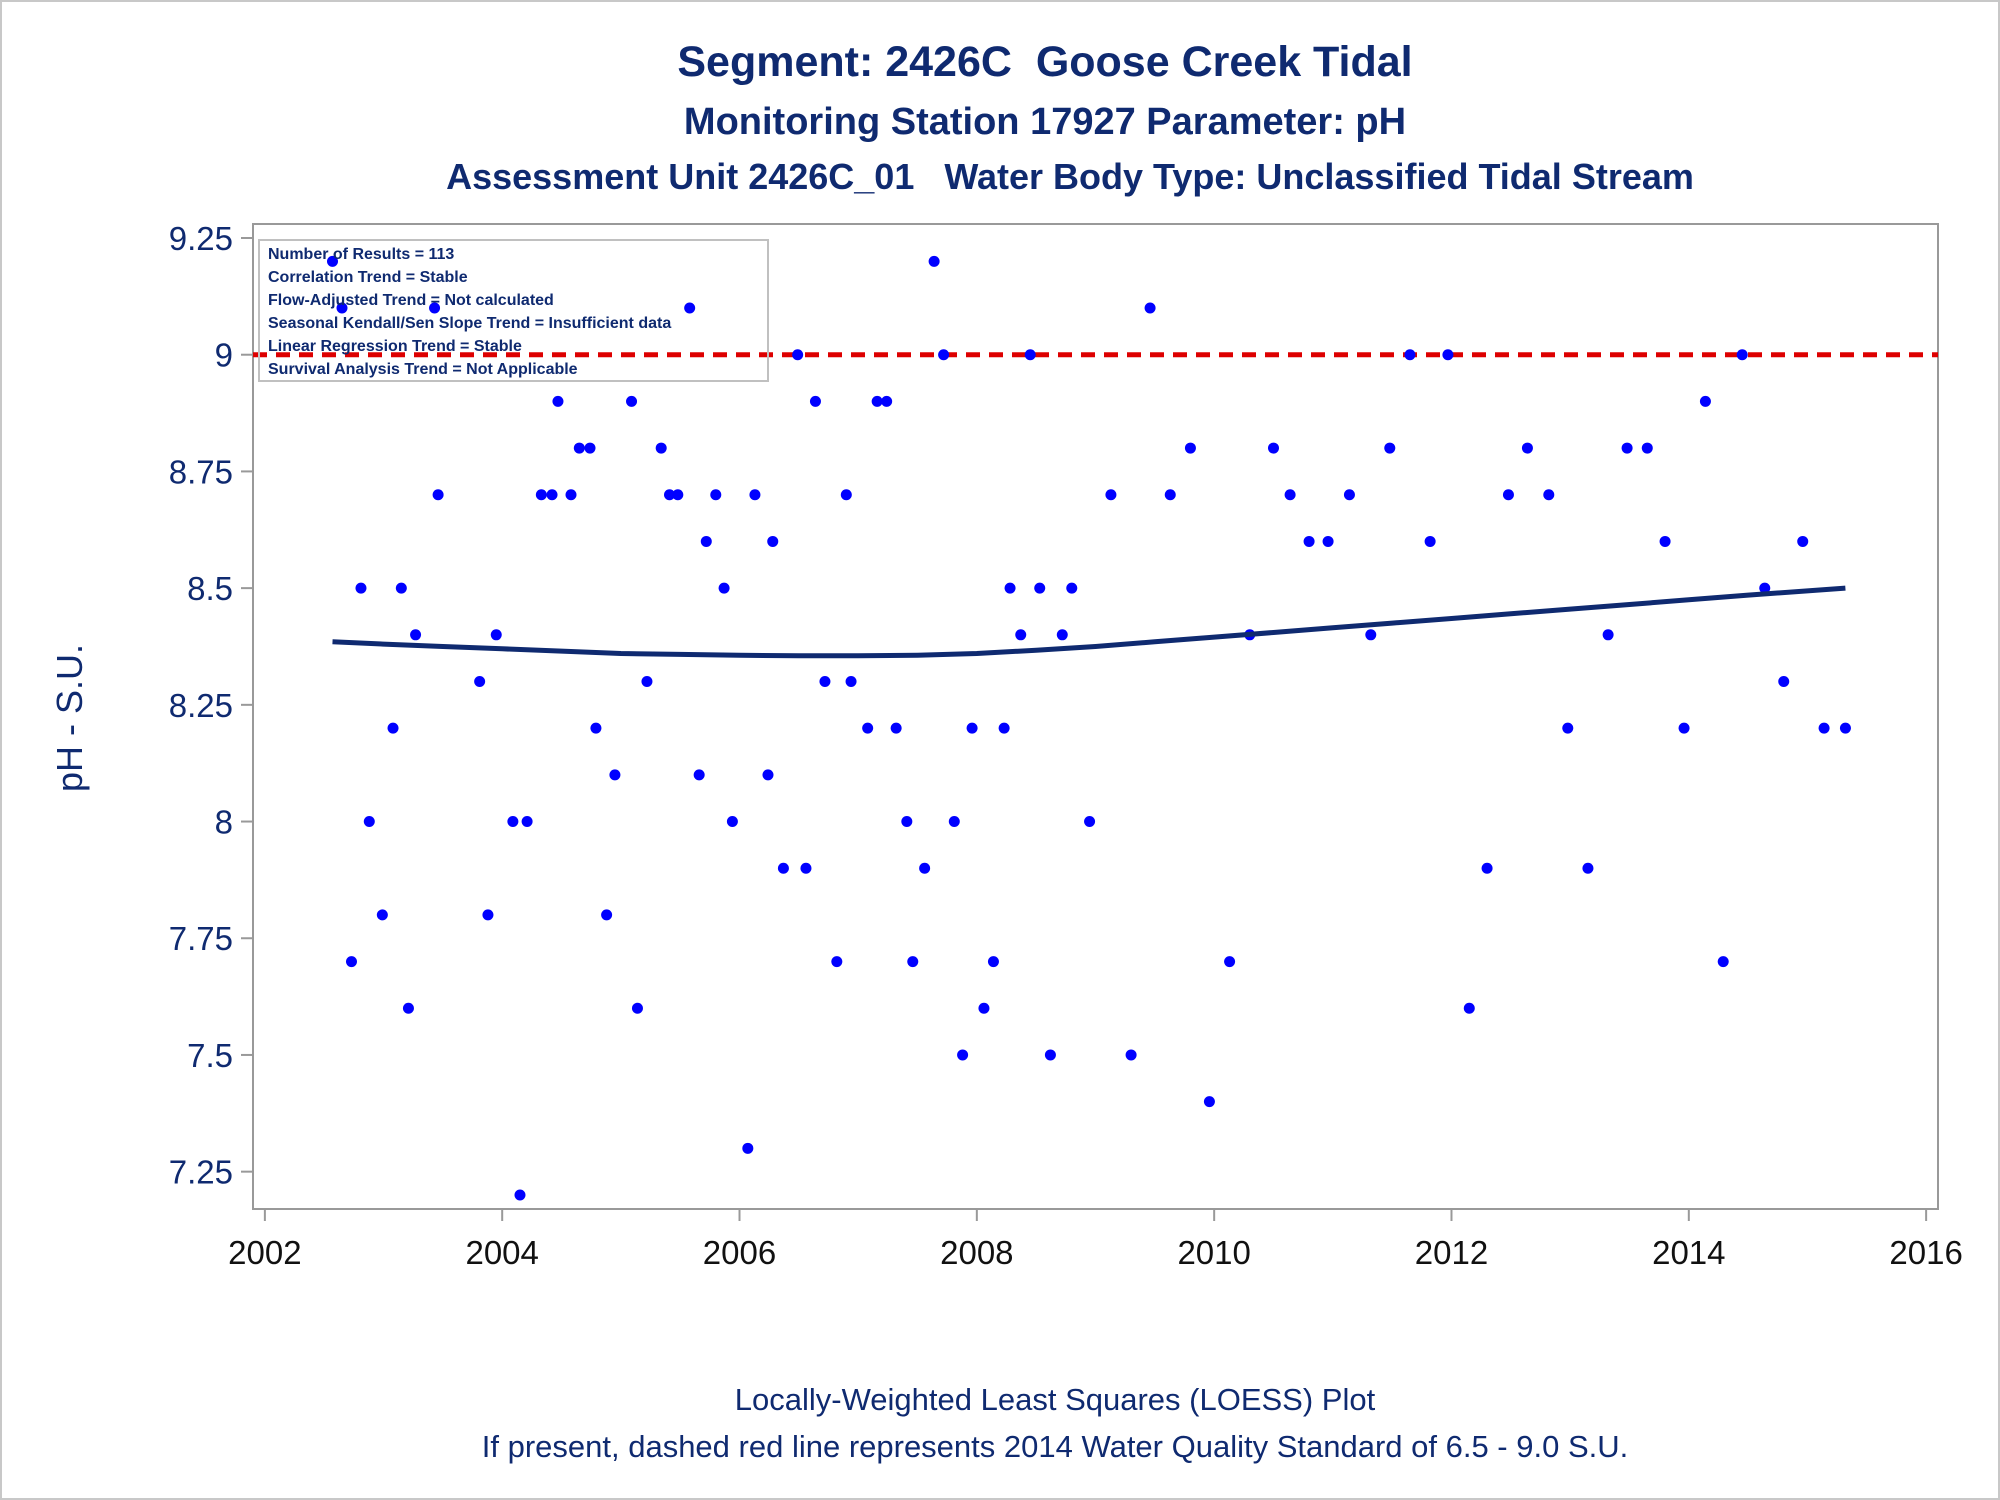 Image resolution: width=2000 pixels, height=1500 pixels. Describe the element at coordinates (395, 346) in the screenshot. I see `info-linear-regression-trend: Linear Regression Trend = Stable` at that location.